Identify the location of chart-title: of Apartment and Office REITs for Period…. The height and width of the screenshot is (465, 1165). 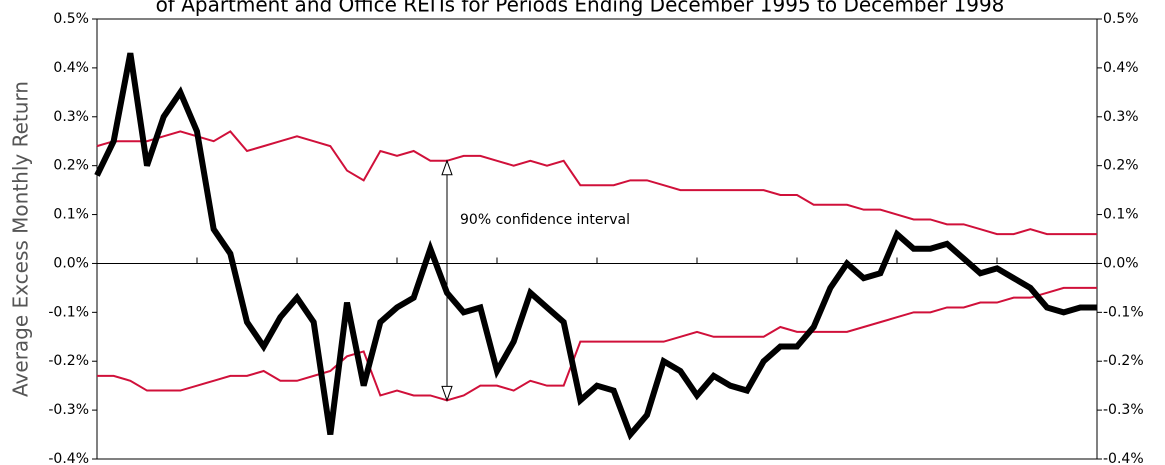
(580, 8).